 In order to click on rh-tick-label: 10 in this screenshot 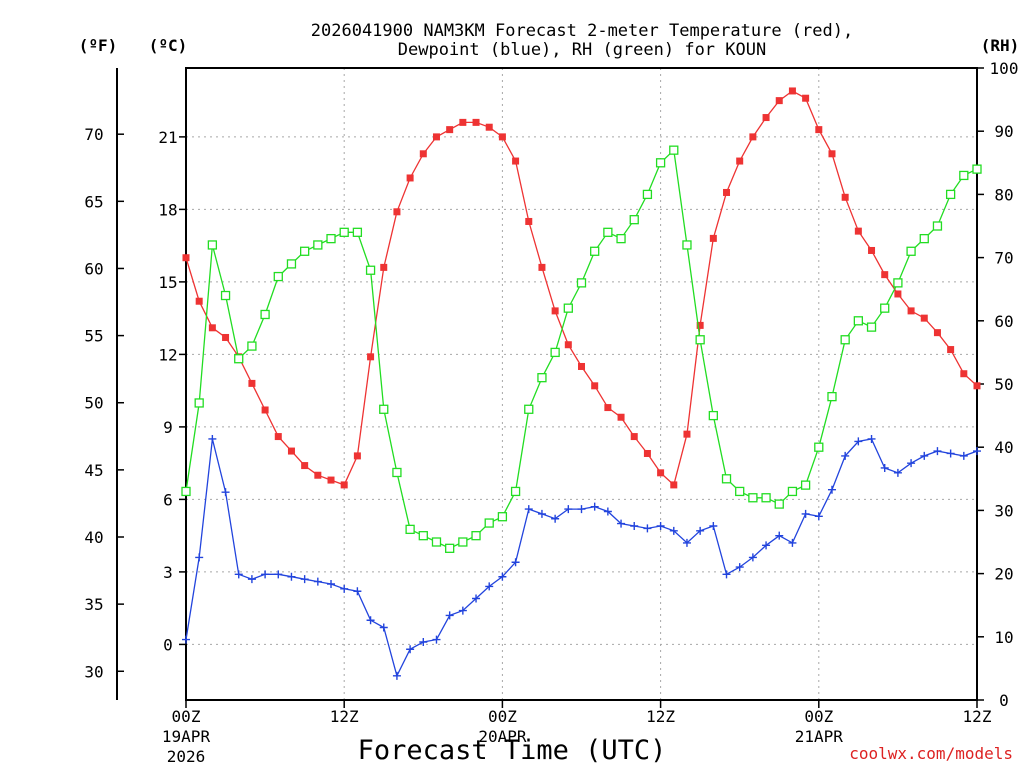, I will do `click(1003, 637)`.